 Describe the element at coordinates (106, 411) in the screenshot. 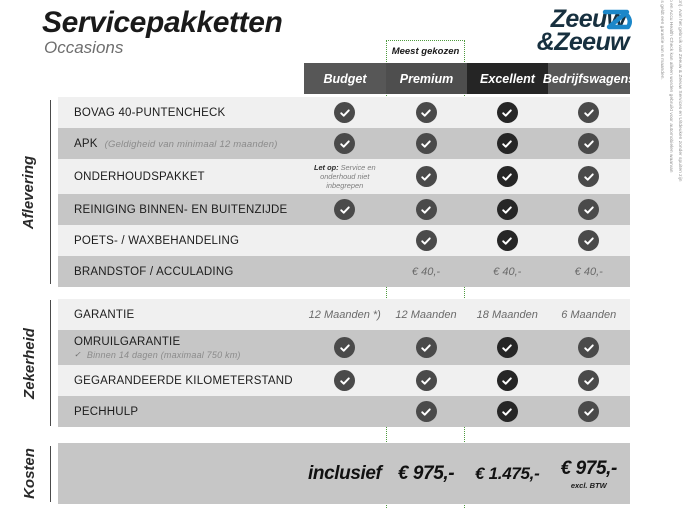

I see `row-label-pechhulp-text: PECHHULP` at that location.